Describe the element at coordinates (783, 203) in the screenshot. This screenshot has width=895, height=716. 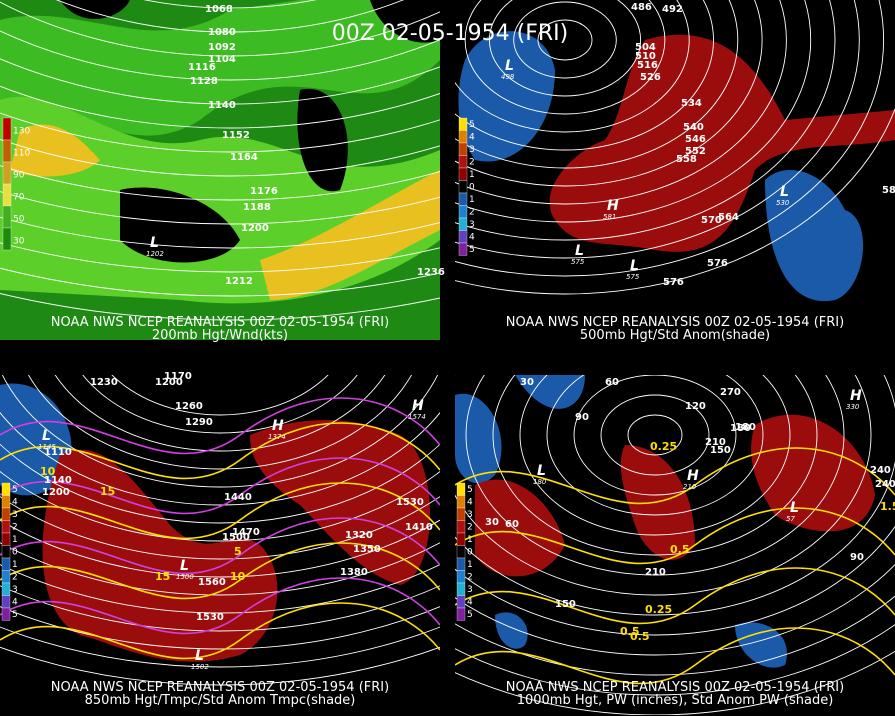
I see `extremum-value: 530` at that location.